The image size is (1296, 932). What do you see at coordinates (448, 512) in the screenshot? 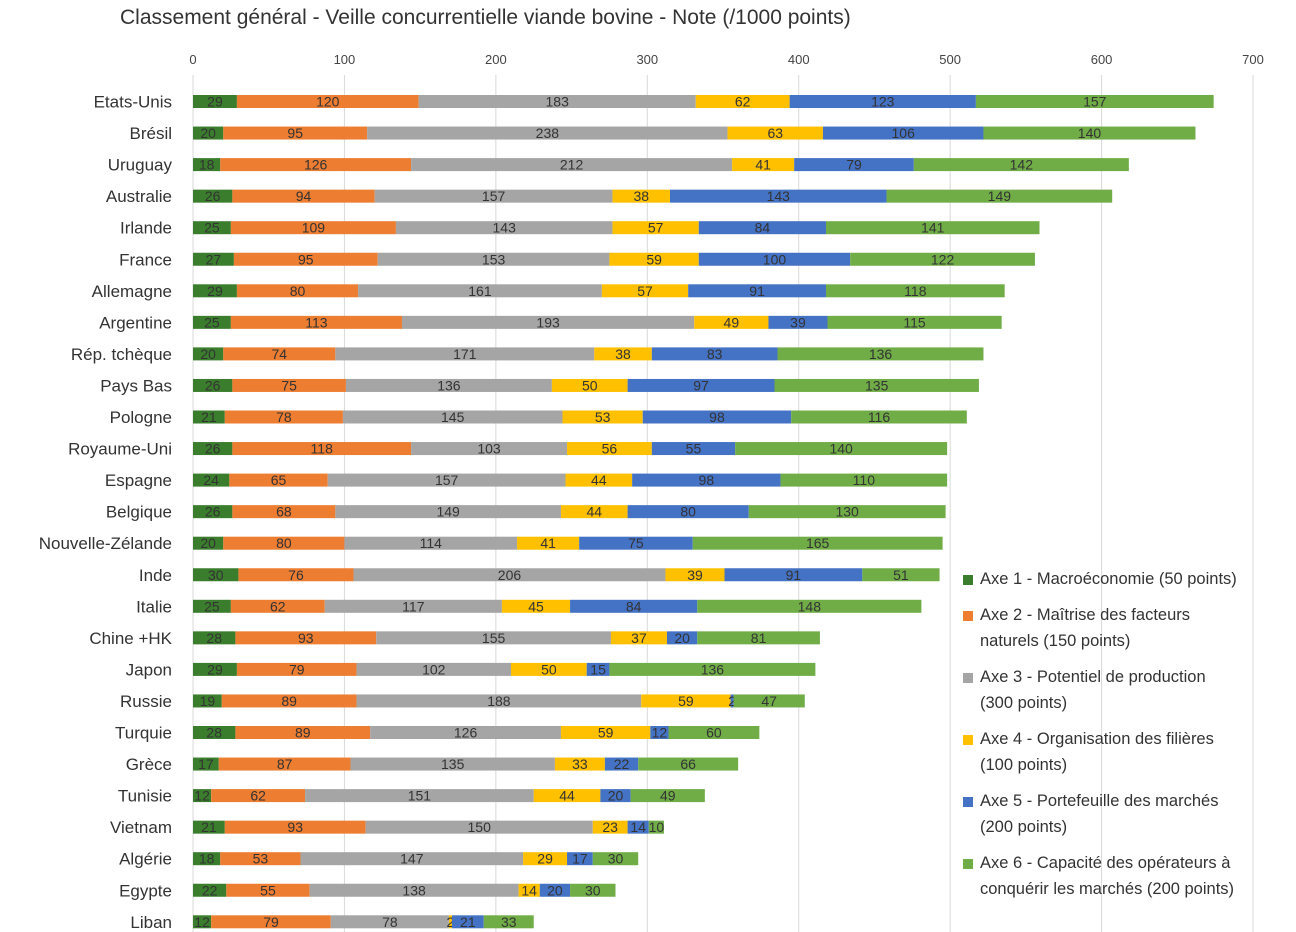
I see `data-label: 149` at bounding box center [448, 512].